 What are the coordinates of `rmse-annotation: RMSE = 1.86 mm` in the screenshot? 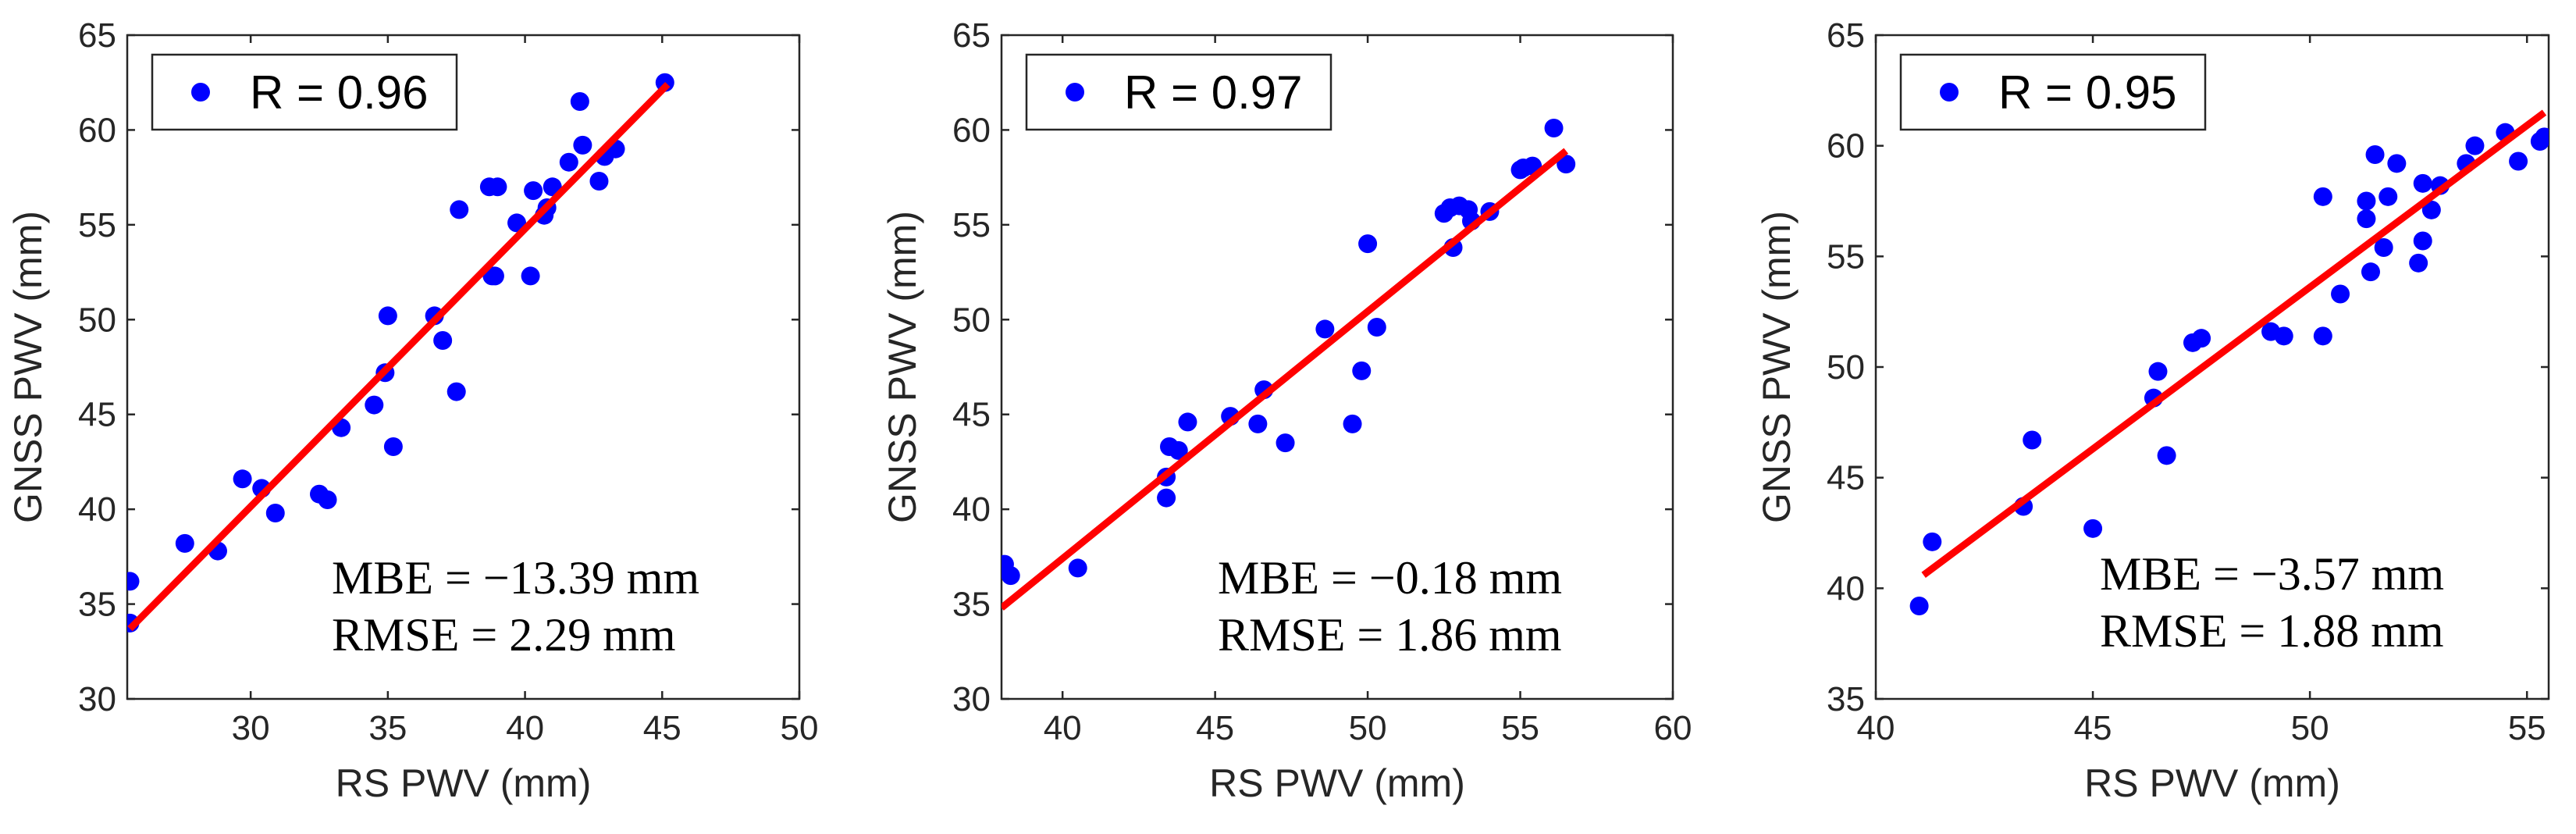 It's located at (1390, 635).